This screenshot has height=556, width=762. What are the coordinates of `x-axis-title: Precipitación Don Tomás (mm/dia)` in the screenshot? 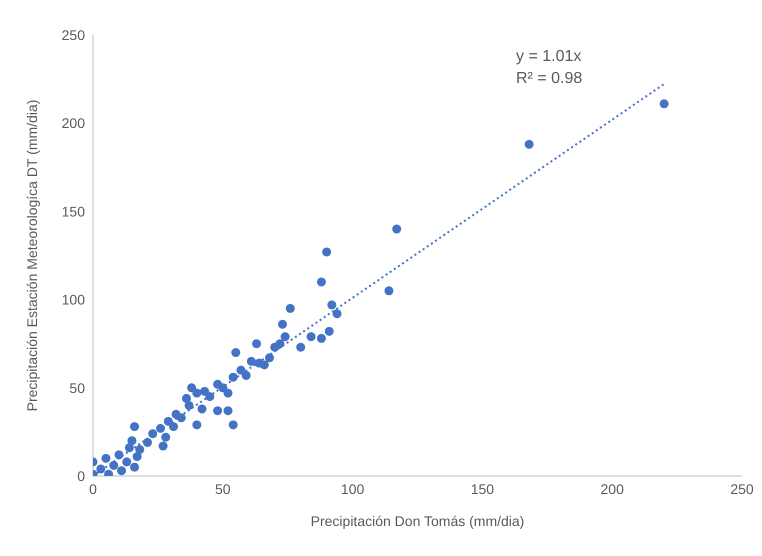 It's located at (417, 521).